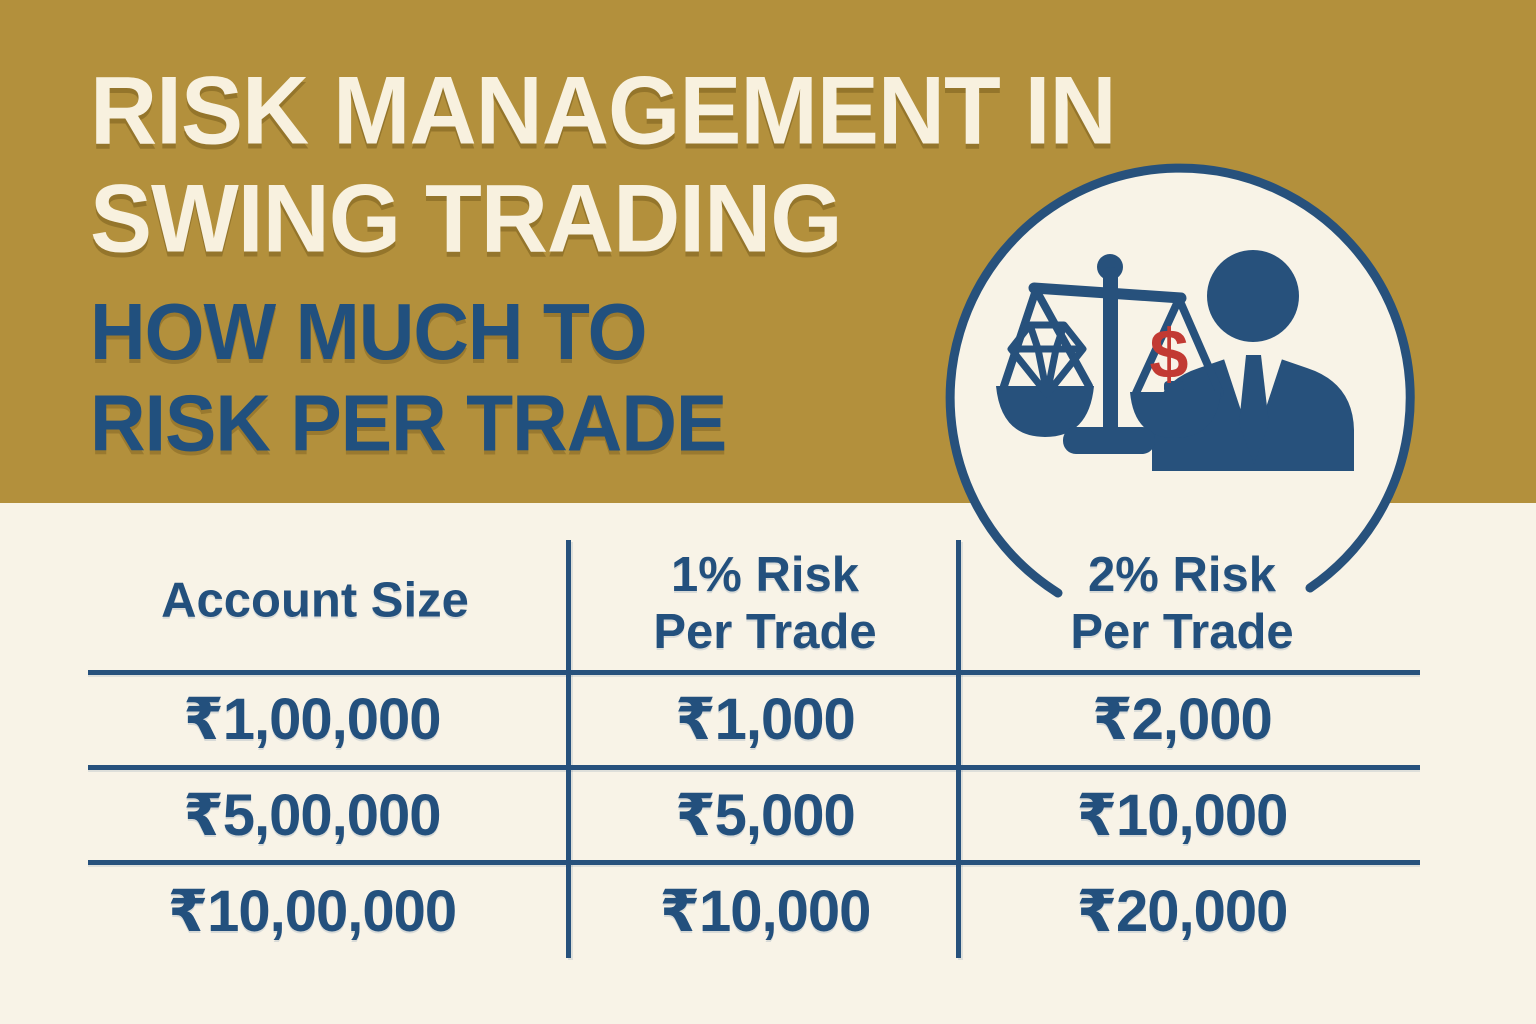 This screenshot has width=1536, height=1024. What do you see at coordinates (603, 110) in the screenshot?
I see `page-title-line1: RISK MANAGEMENT IN` at bounding box center [603, 110].